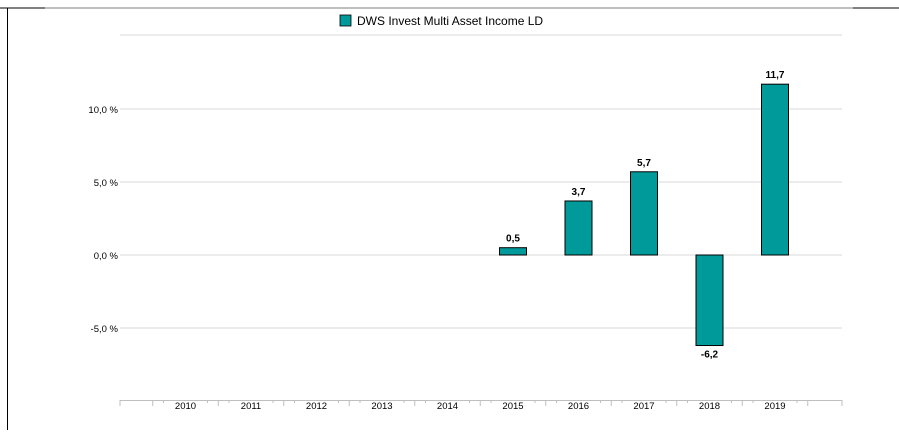 The height and width of the screenshot is (435, 899). What do you see at coordinates (447, 406) in the screenshot?
I see `x-tick-label: 2014` at bounding box center [447, 406].